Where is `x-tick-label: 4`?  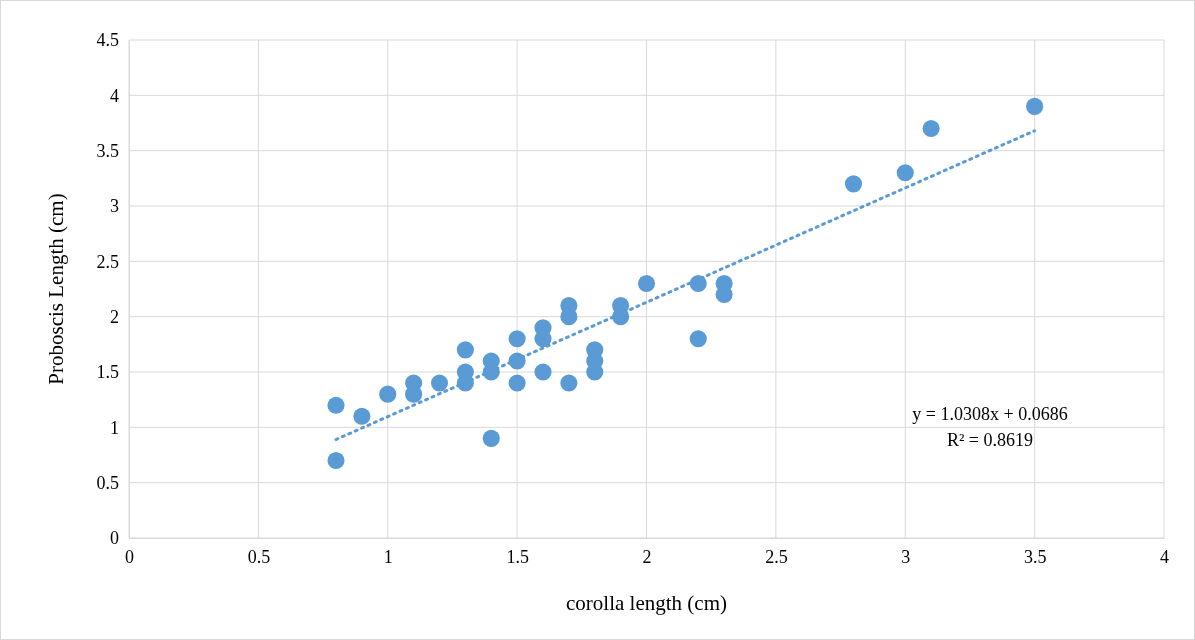
x-tick-label: 4 is located at coordinates (1164, 556).